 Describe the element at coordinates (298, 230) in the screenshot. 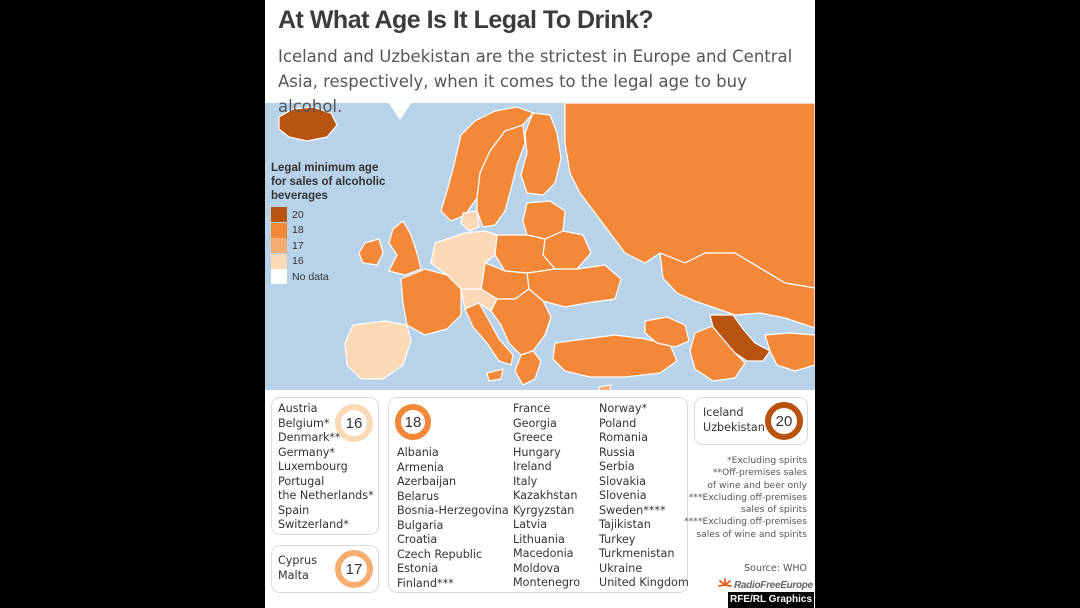

I see `legend-label-18: 18` at that location.